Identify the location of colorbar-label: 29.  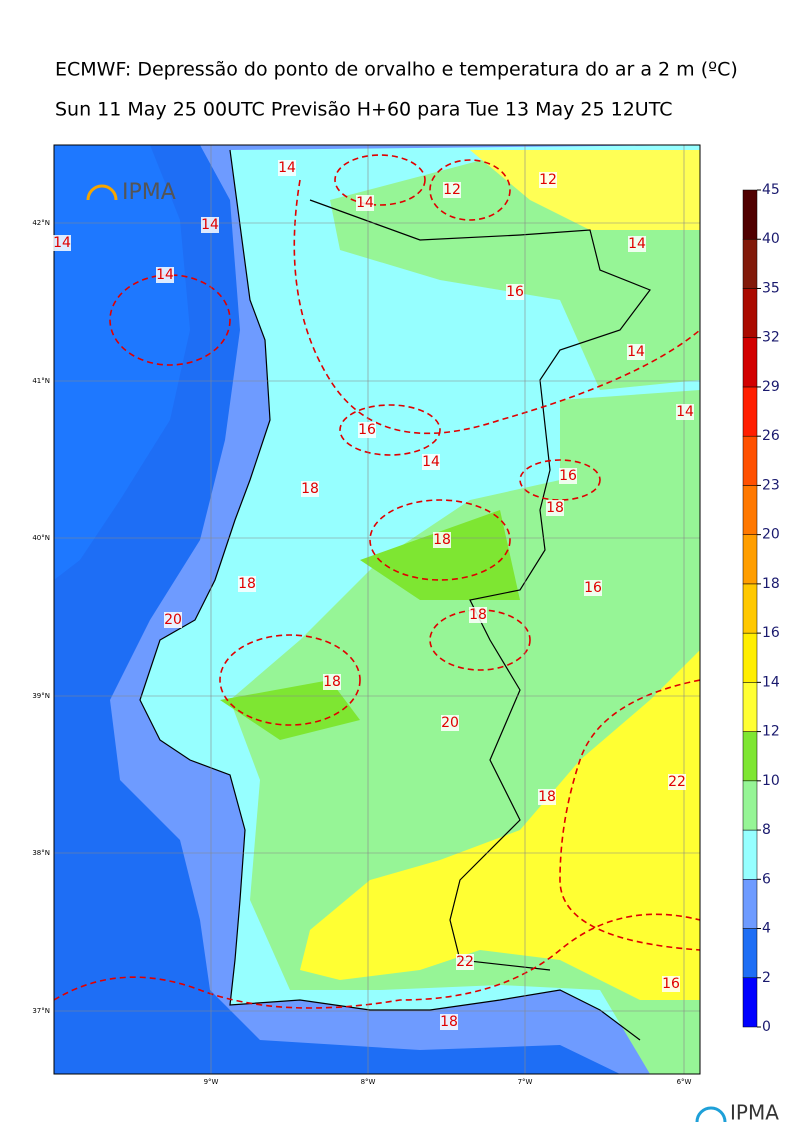
(771, 387).